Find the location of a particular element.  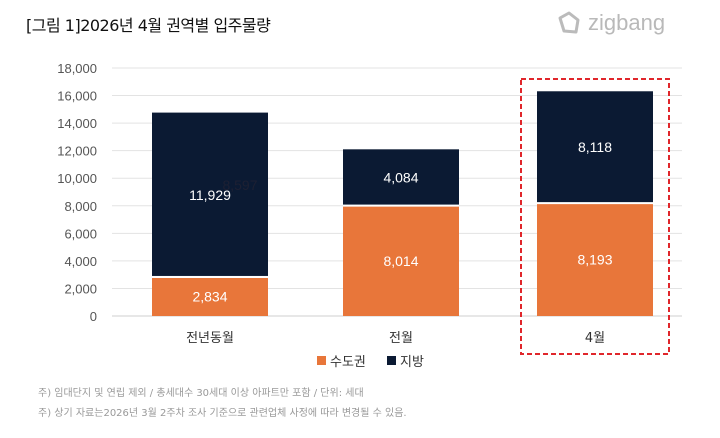

y-tick-label: 12,000 is located at coordinates (77, 151).